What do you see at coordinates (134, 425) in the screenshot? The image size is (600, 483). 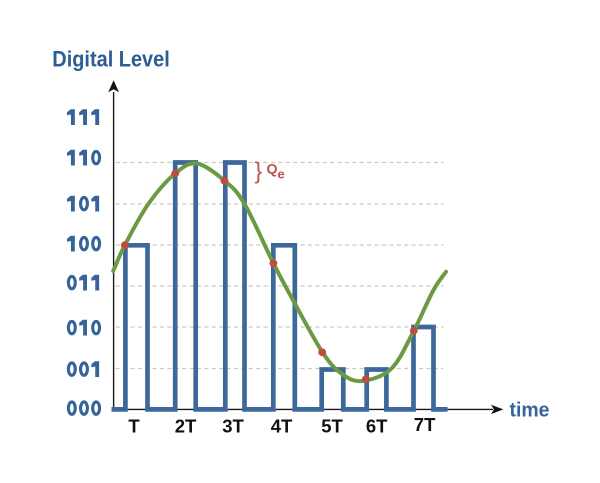 I see `svg-text: T` at bounding box center [134, 425].